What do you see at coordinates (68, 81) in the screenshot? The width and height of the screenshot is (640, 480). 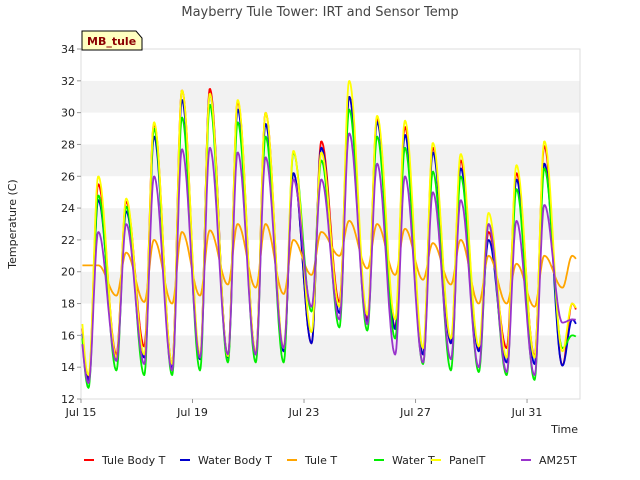 I see `y-tick-label: 32` at bounding box center [68, 81].